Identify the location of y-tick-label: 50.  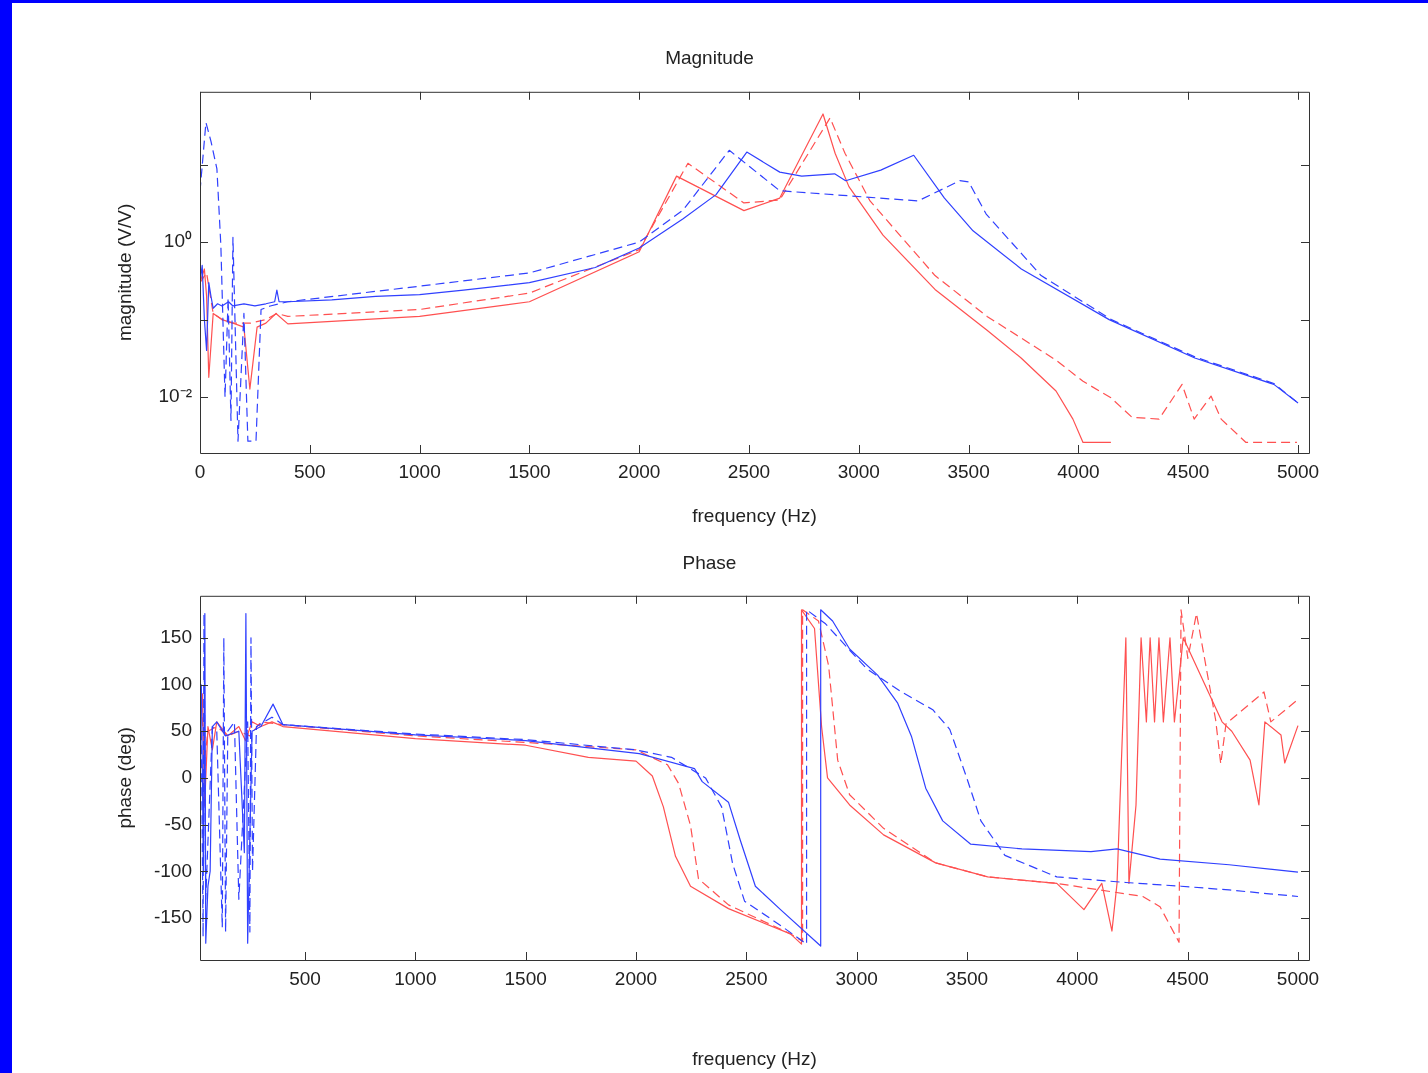
(181, 730).